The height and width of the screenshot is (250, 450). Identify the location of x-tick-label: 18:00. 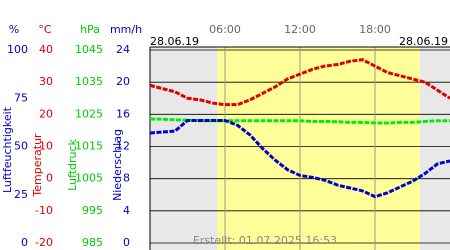
(375, 29).